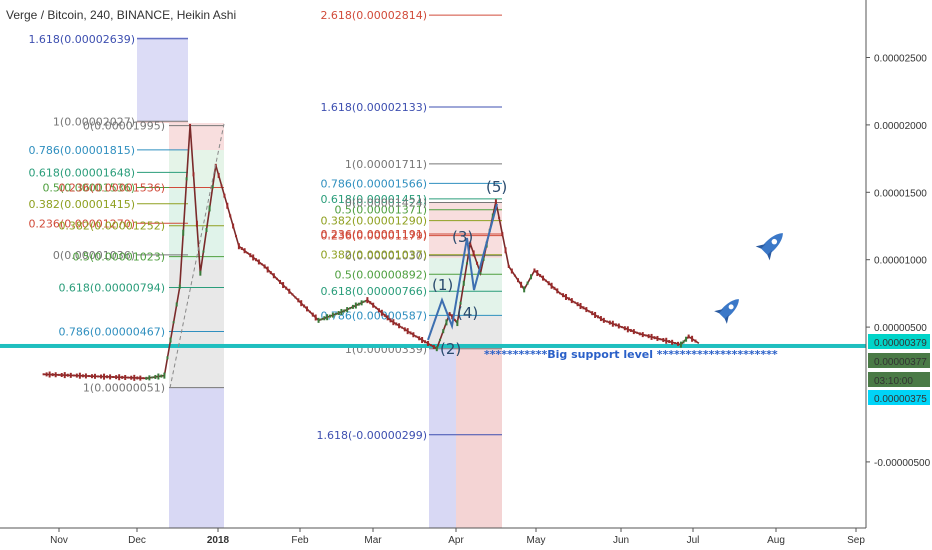 Image resolution: width=932 pixels, height=550 pixels. I want to click on fib-label-apr-extension-2: 1(0.00001711), so click(386, 164).